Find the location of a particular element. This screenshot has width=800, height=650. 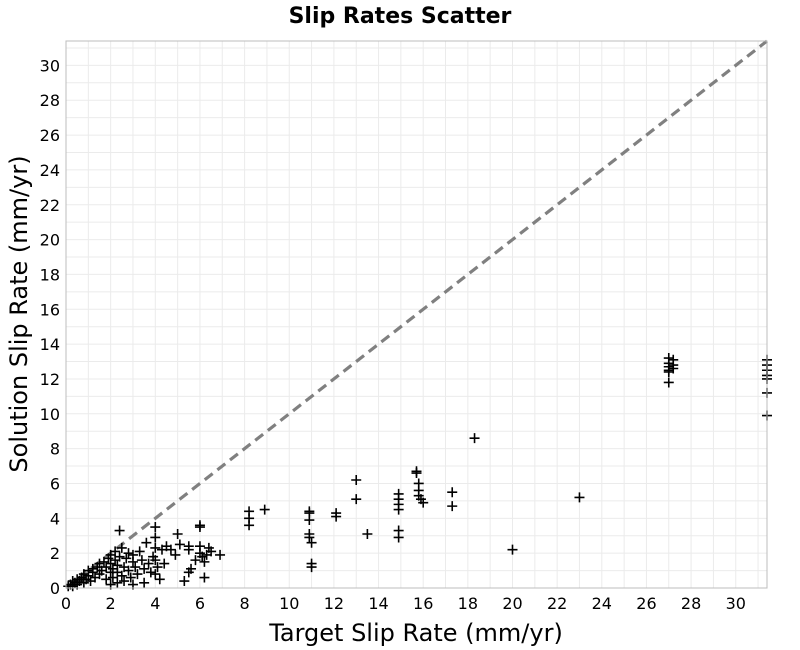

y-tick-label: 18 is located at coordinates (50, 274).